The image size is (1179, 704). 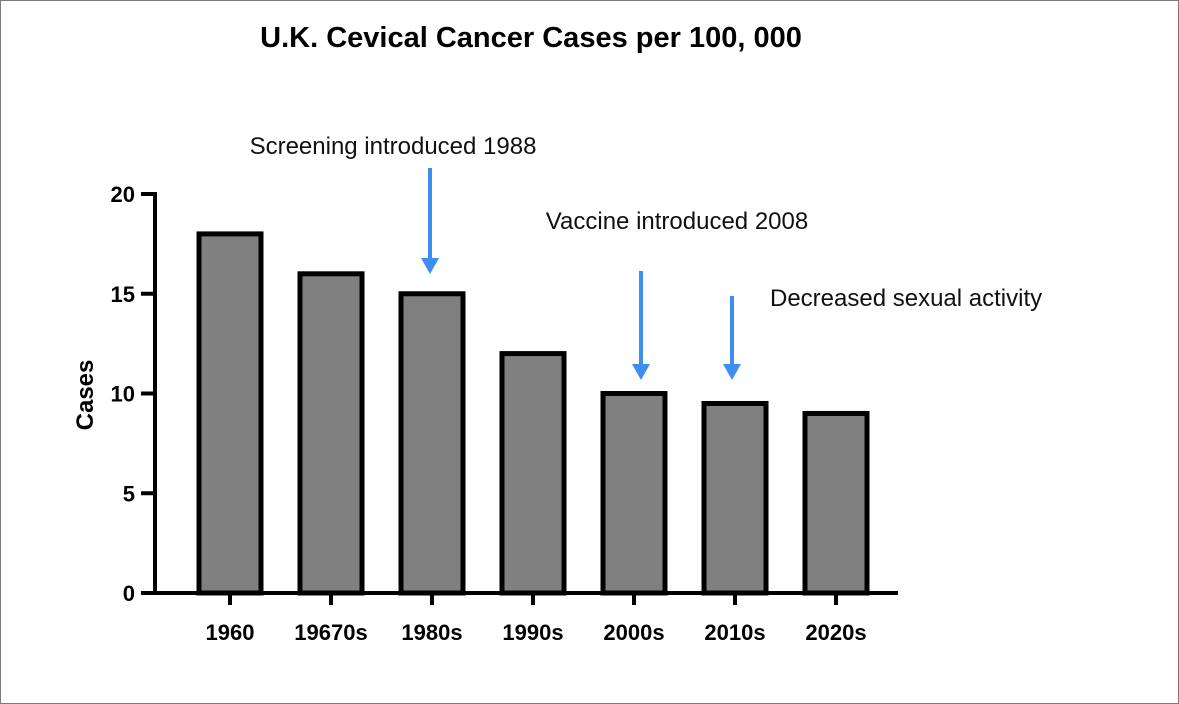 What do you see at coordinates (633, 632) in the screenshot?
I see `x-tick-label: 2000s` at bounding box center [633, 632].